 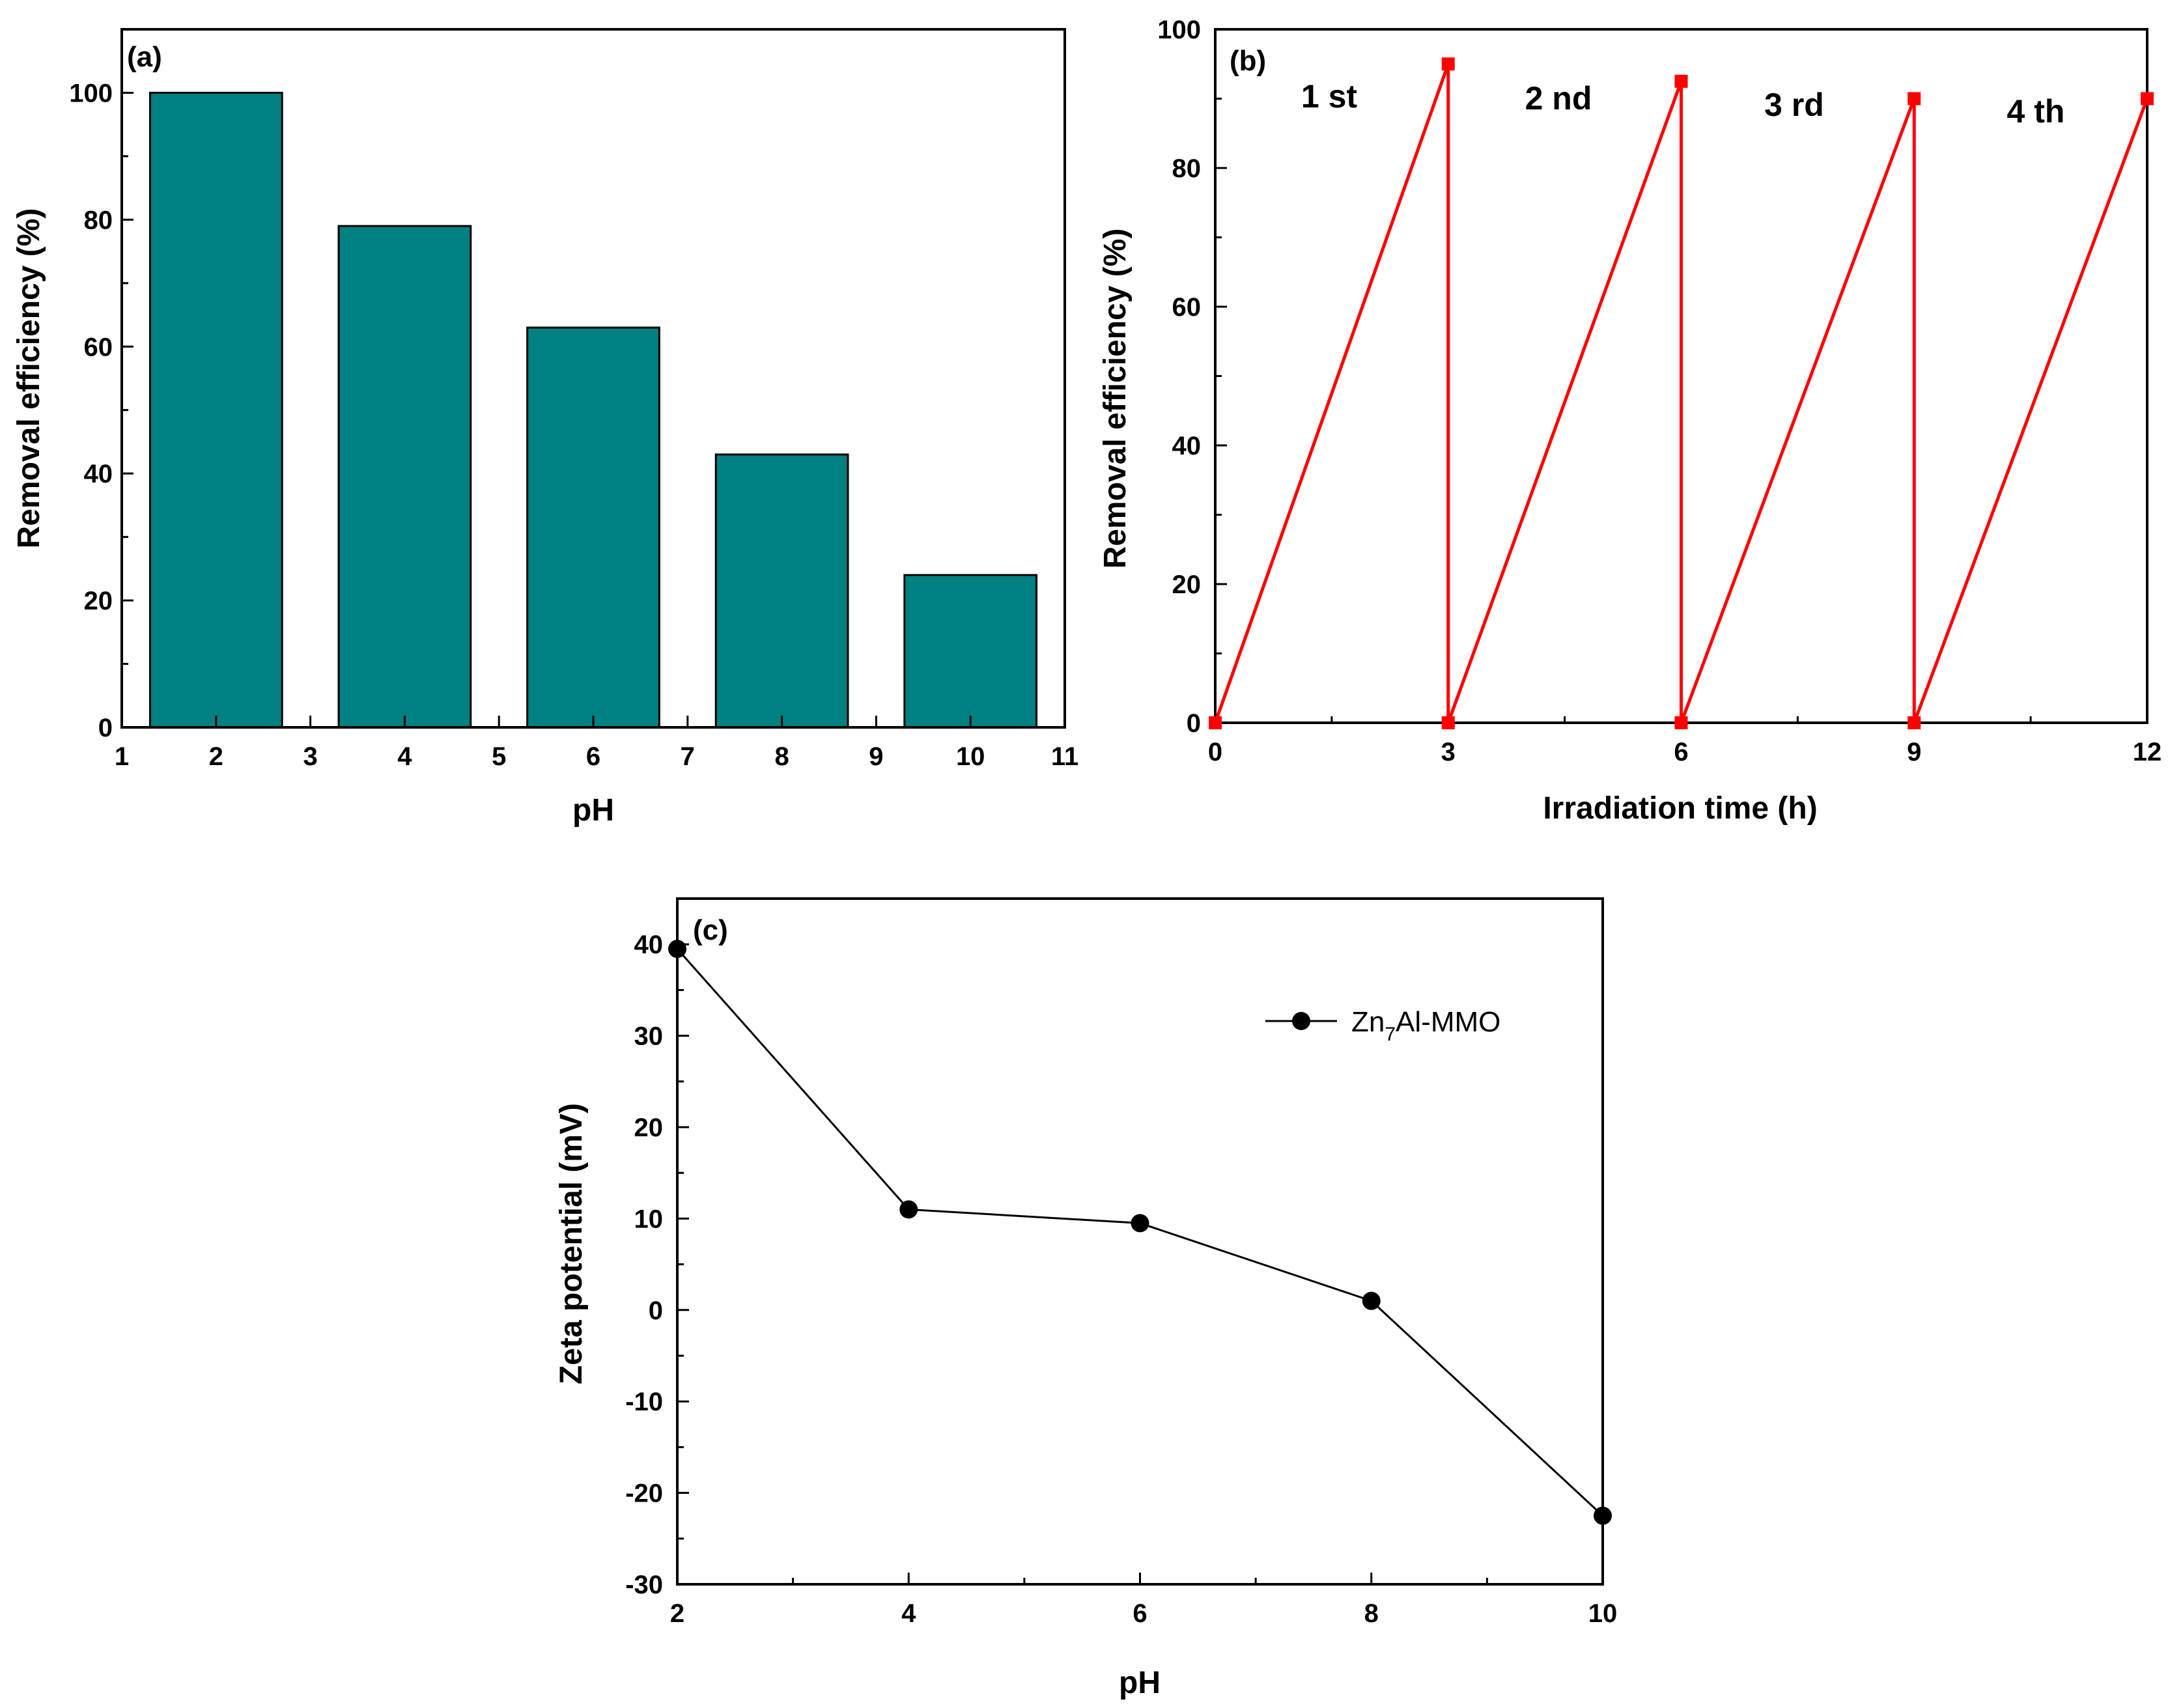 I want to click on cycle-label-4th: 4 th, so click(x=2036, y=112).